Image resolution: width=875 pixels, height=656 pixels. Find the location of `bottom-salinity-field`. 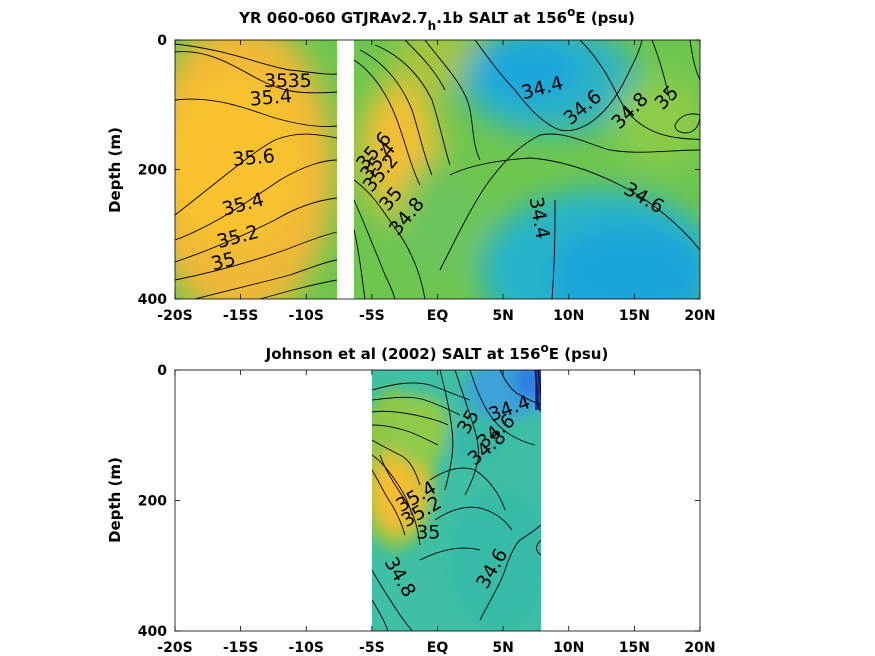

bottom-salinity-field is located at coordinates (456, 500).